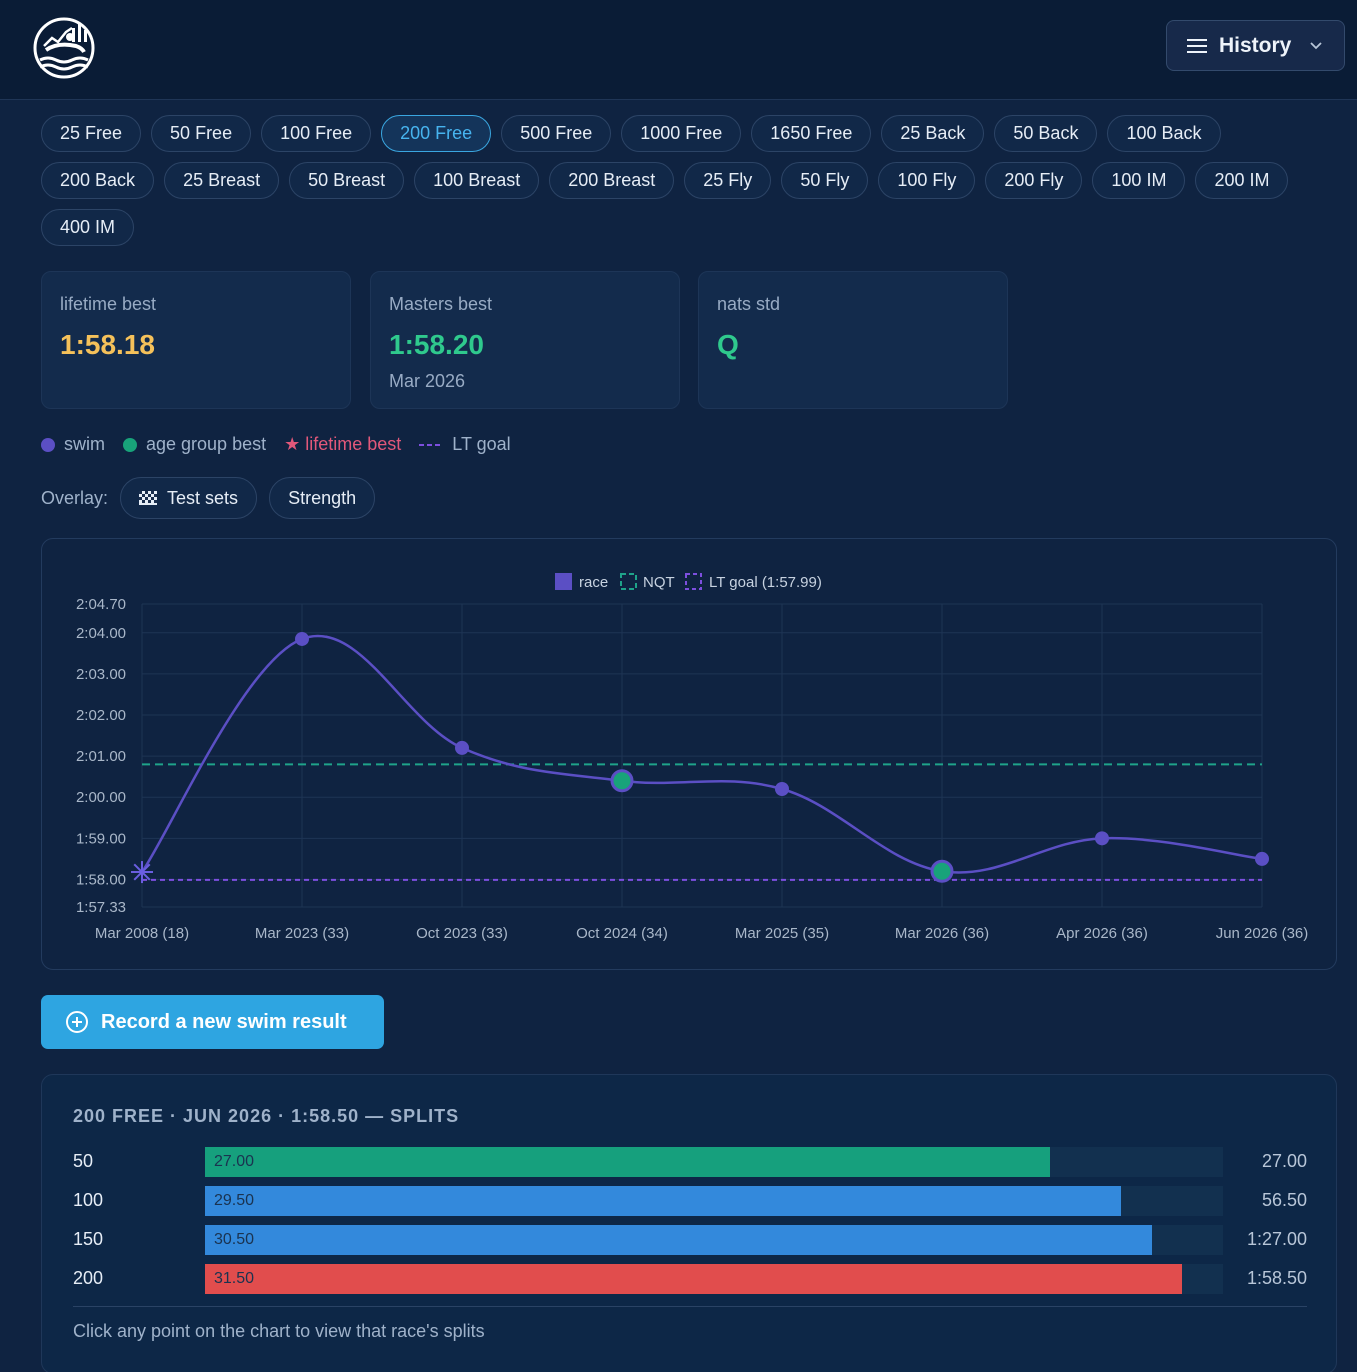 The width and height of the screenshot is (1357, 1372). I want to click on event-chip-25-breast: 25 Breast, so click(222, 180).